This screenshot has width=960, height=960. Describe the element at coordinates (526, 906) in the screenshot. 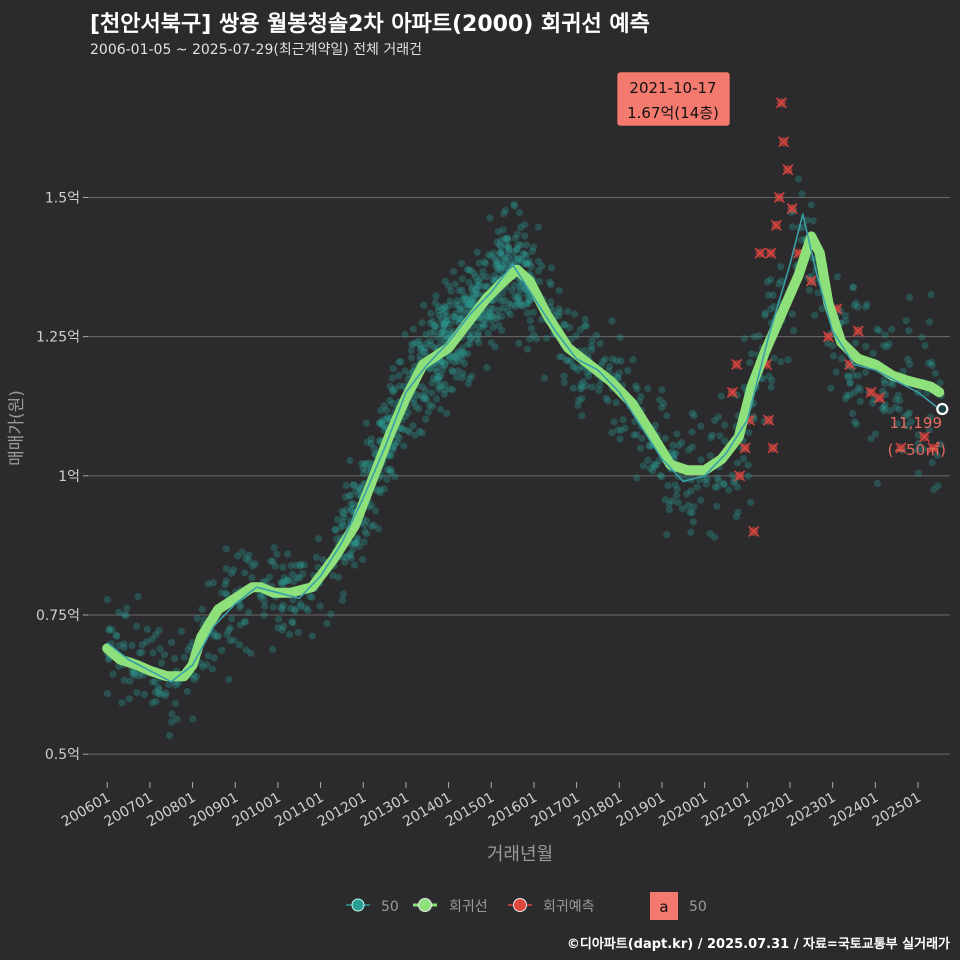

I see `legend: 50 회귀선 회귀예측 a 50` at that location.